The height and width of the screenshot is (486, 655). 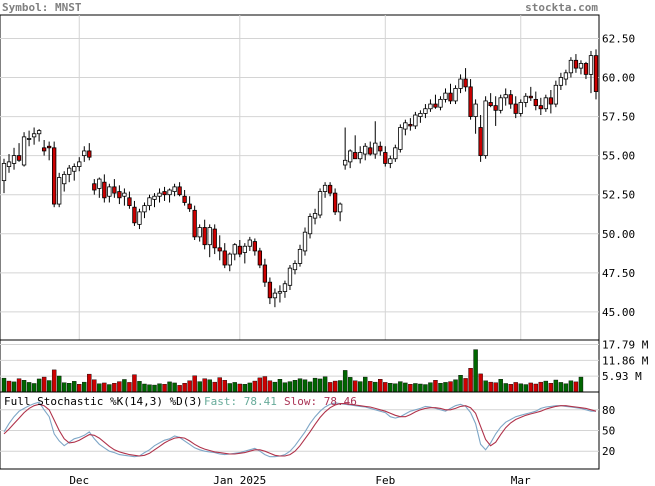 I want to click on volume-panel: 17.79 M 11.86 M 5.93 M, so click(x=324, y=366).